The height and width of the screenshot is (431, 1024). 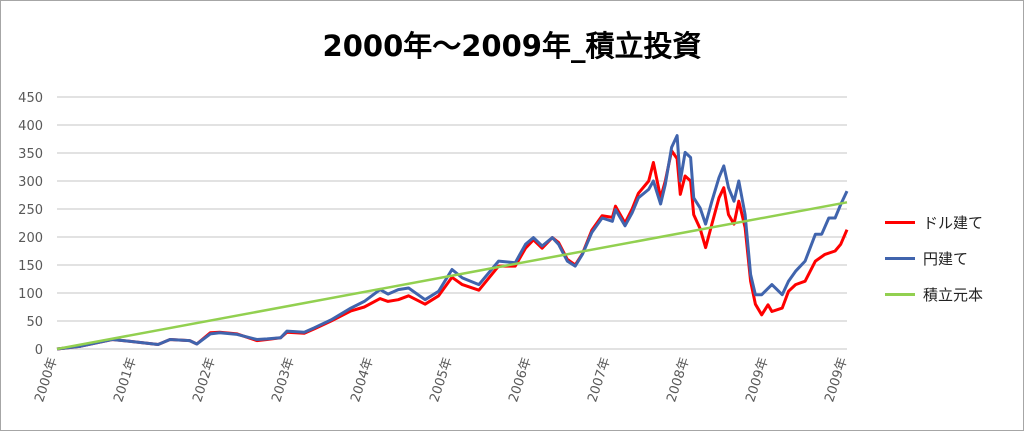 What do you see at coordinates (30, 98) in the screenshot?
I see `y-tick-label: 450` at bounding box center [30, 98].